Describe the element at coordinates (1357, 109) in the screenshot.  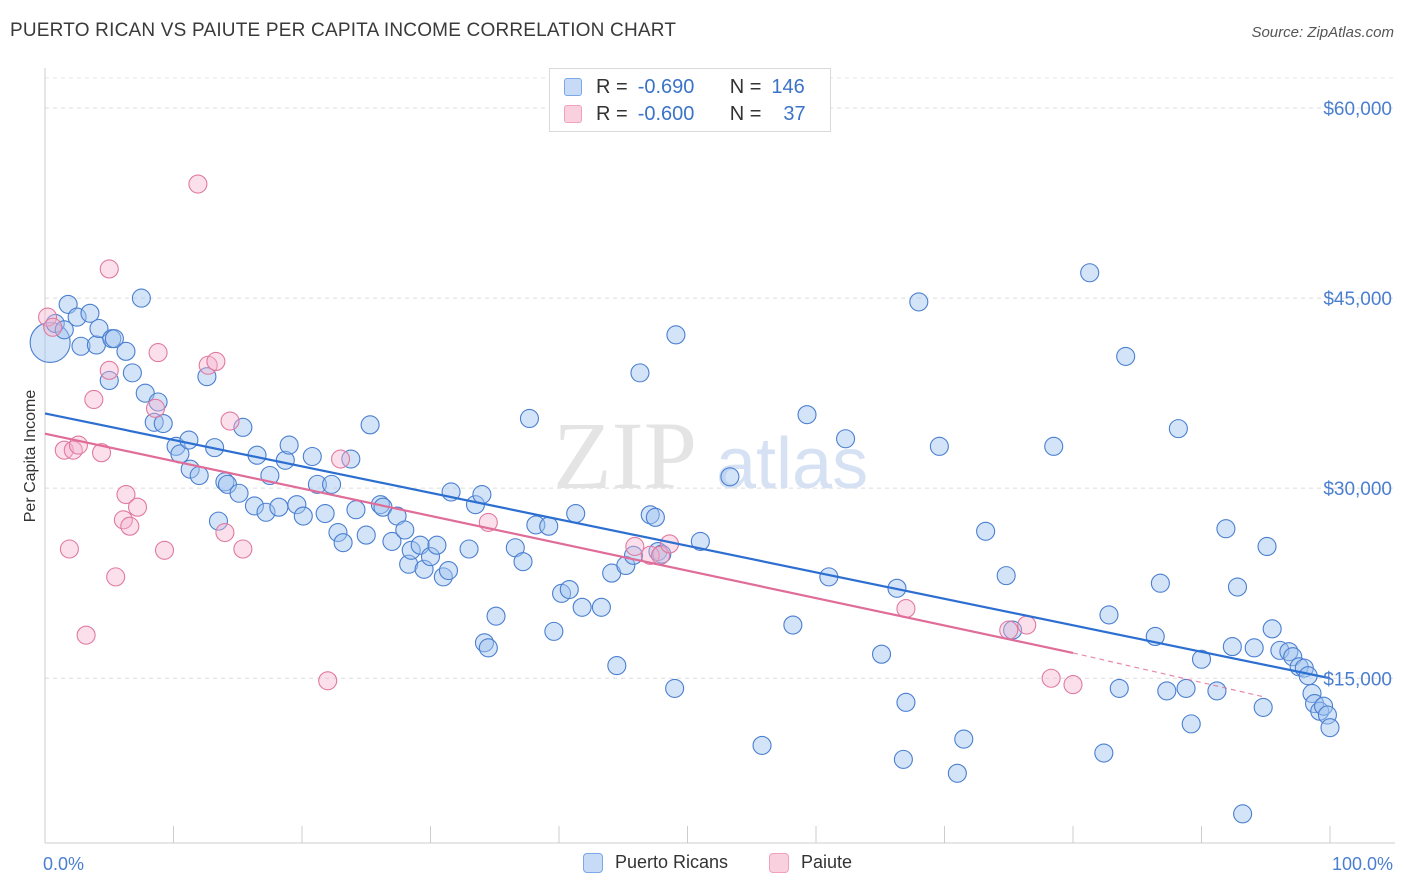
I see `y-tick-label: $60,000` at that location.